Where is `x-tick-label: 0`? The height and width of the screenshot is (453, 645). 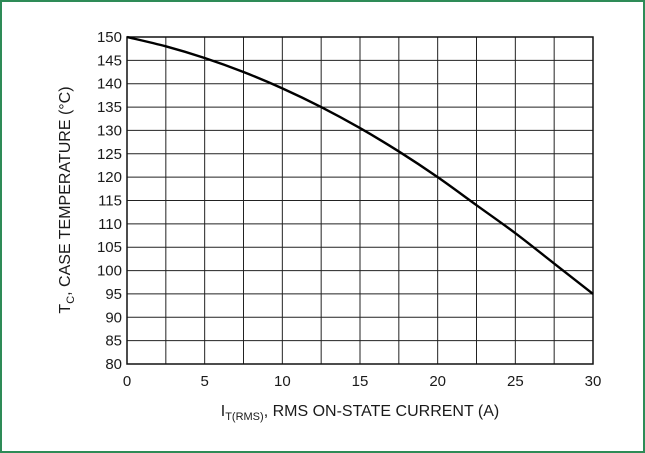 x-tick-label: 0 is located at coordinates (127, 381).